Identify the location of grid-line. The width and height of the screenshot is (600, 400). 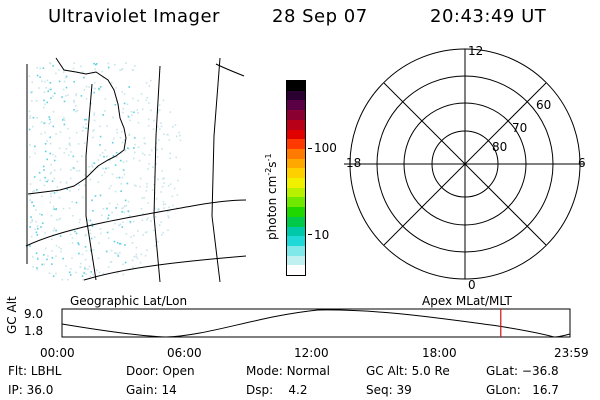
(157, 174).